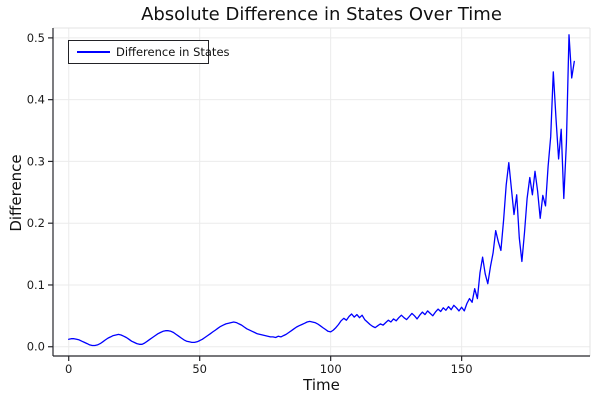  What do you see at coordinates (36, 285) in the screenshot?
I see `y-tick-label: 0.1` at bounding box center [36, 285].